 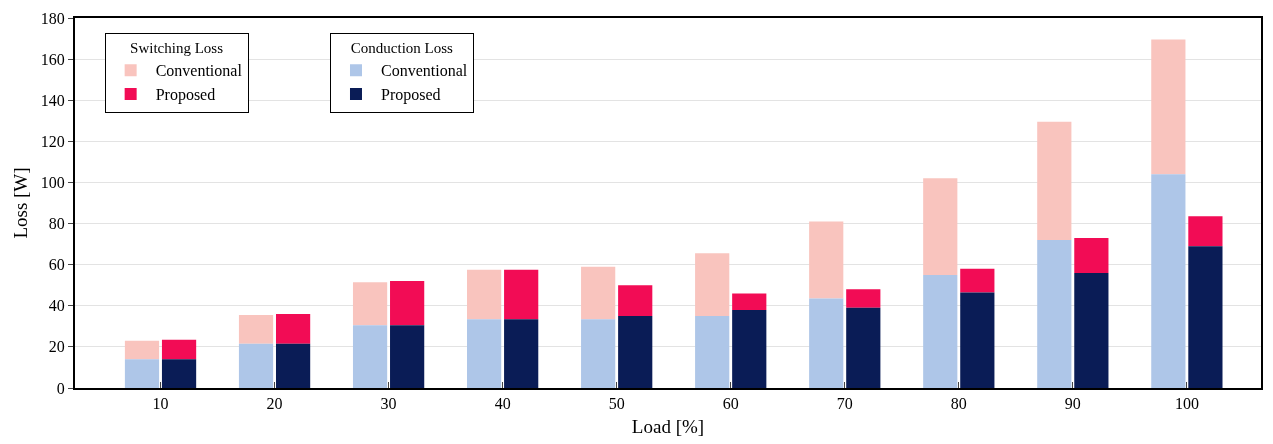 I want to click on y-tick-label: 20, so click(x=56, y=347).